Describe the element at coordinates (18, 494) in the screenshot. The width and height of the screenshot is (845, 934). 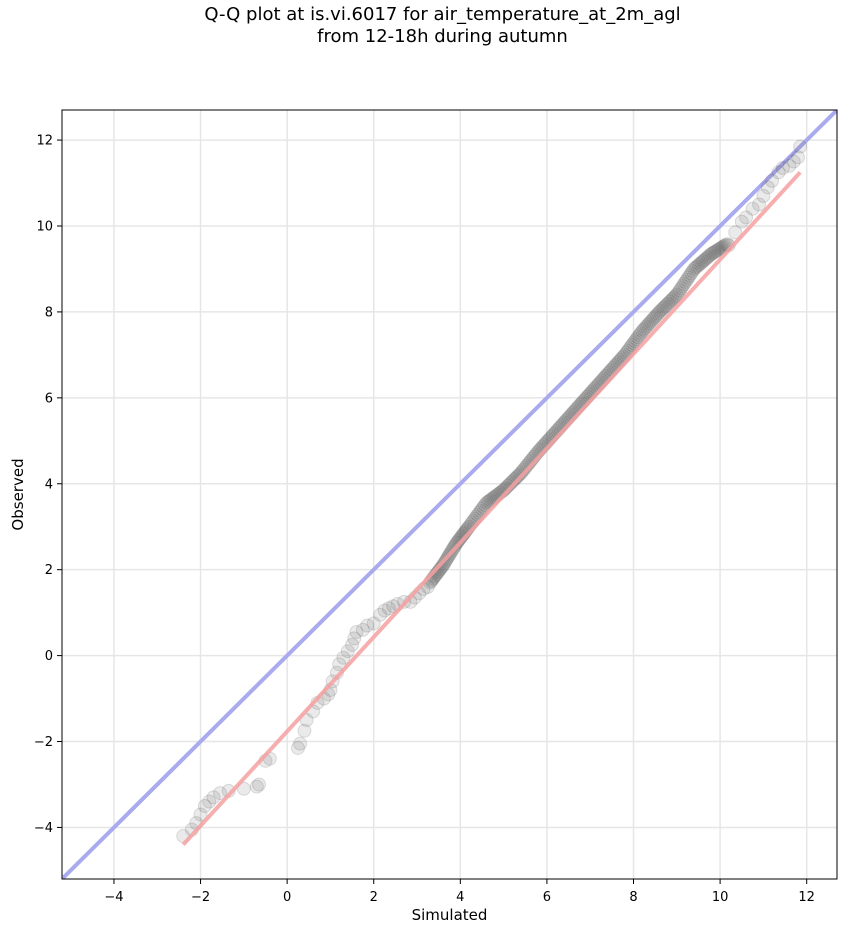
I see `y-axis-label: Observed` at that location.